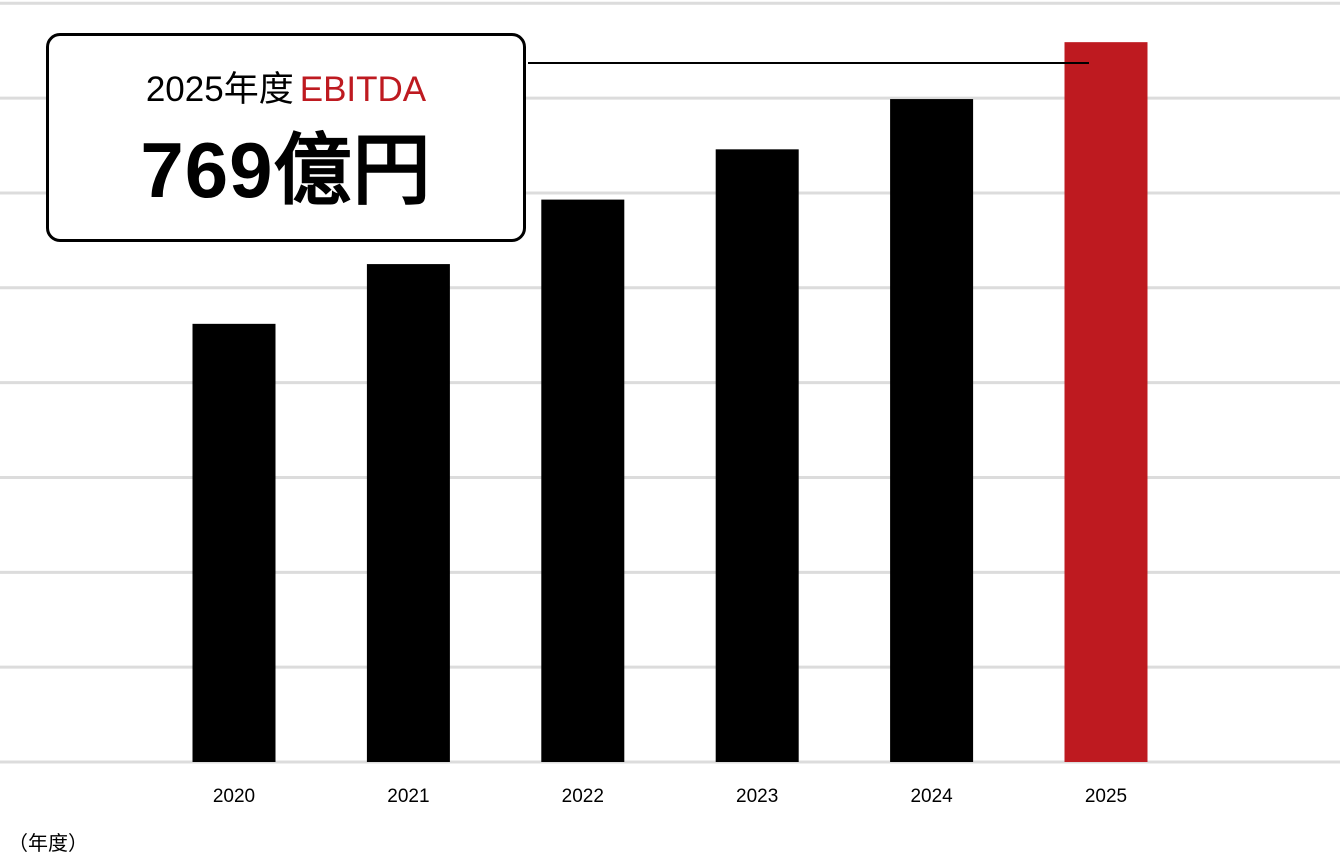 The width and height of the screenshot is (1340, 859). I want to click on ebitda-callout-box: 2025年度 EBITDA 769億円, so click(286, 137).